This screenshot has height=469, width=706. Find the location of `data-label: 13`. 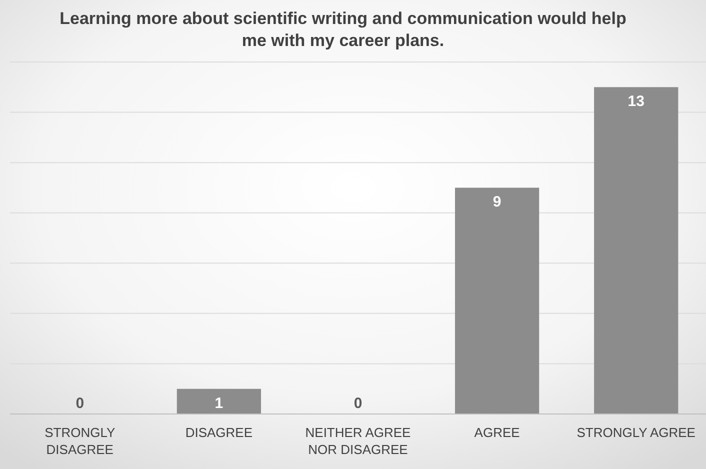

data-label: 13 is located at coordinates (636, 101).